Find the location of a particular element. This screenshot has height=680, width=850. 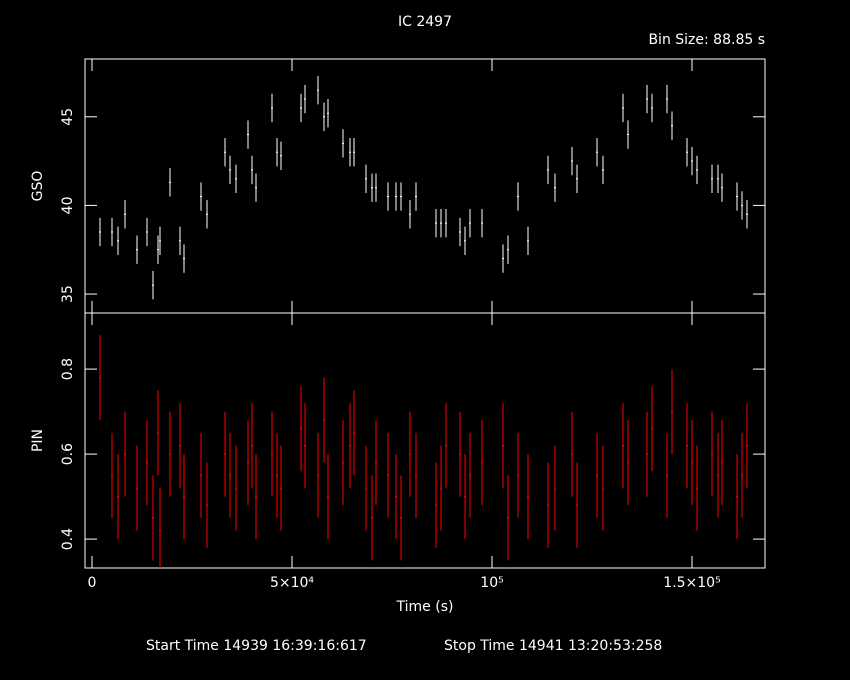

x-tick-label: 5×10⁴ is located at coordinates (292, 583).